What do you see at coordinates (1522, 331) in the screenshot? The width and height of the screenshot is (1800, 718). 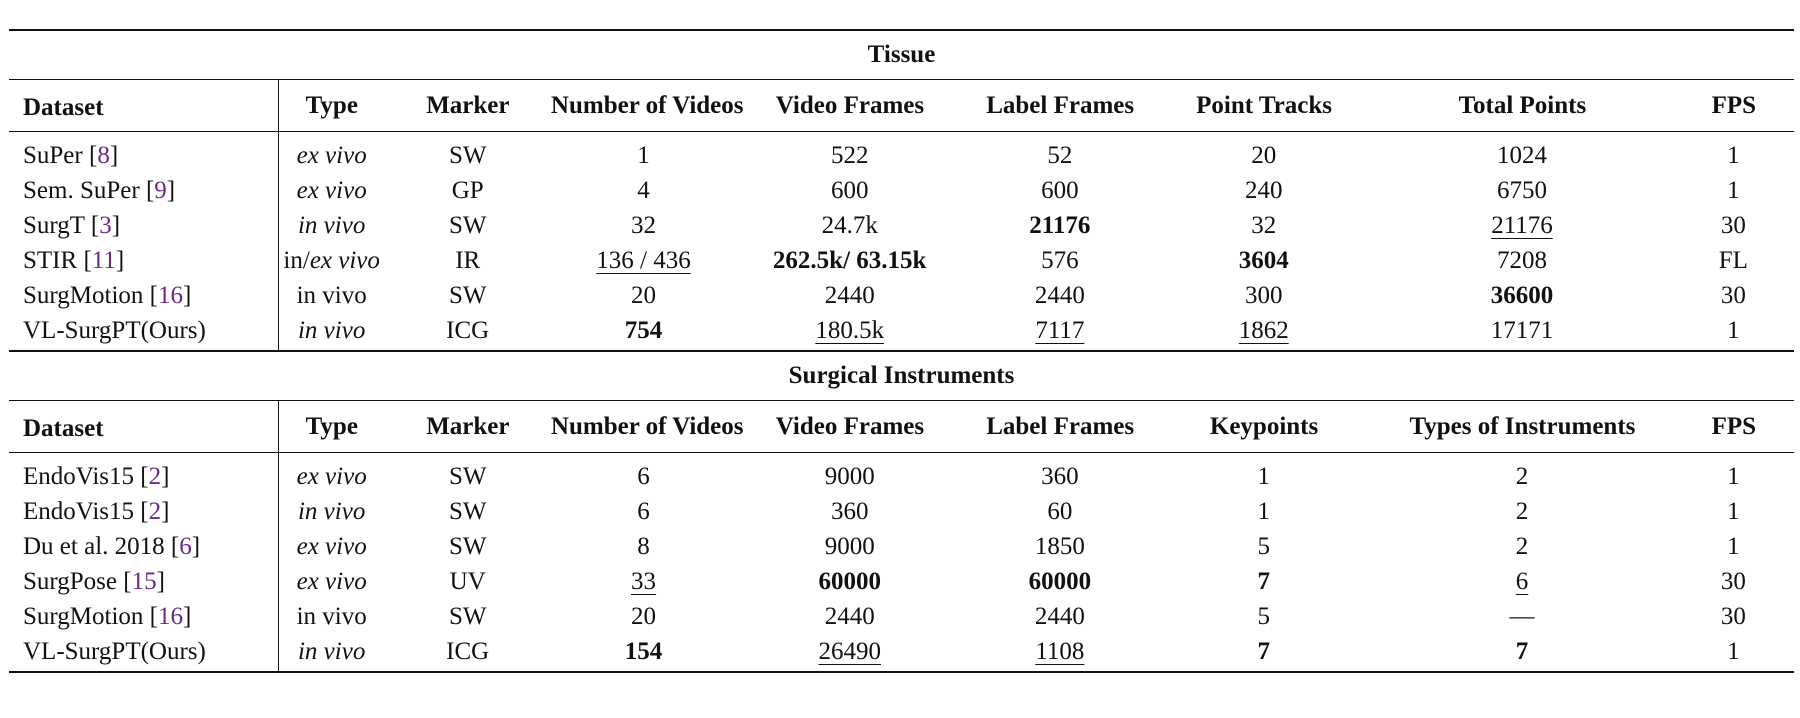 I see `value-cell: 17171` at bounding box center [1522, 331].